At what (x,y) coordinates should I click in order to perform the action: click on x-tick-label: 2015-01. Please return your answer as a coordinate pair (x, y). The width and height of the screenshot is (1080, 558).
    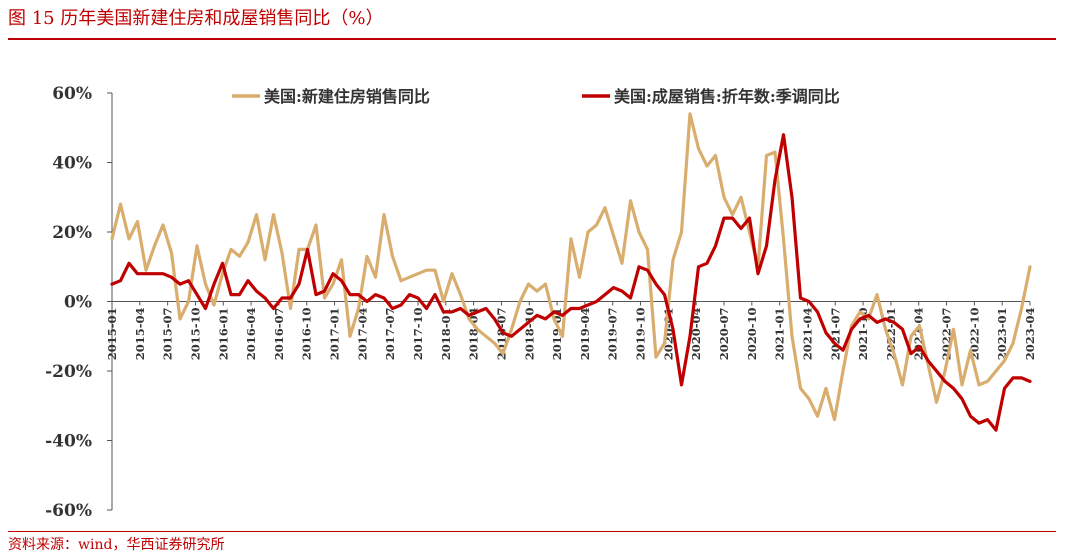
    Looking at the image, I should click on (112, 334).